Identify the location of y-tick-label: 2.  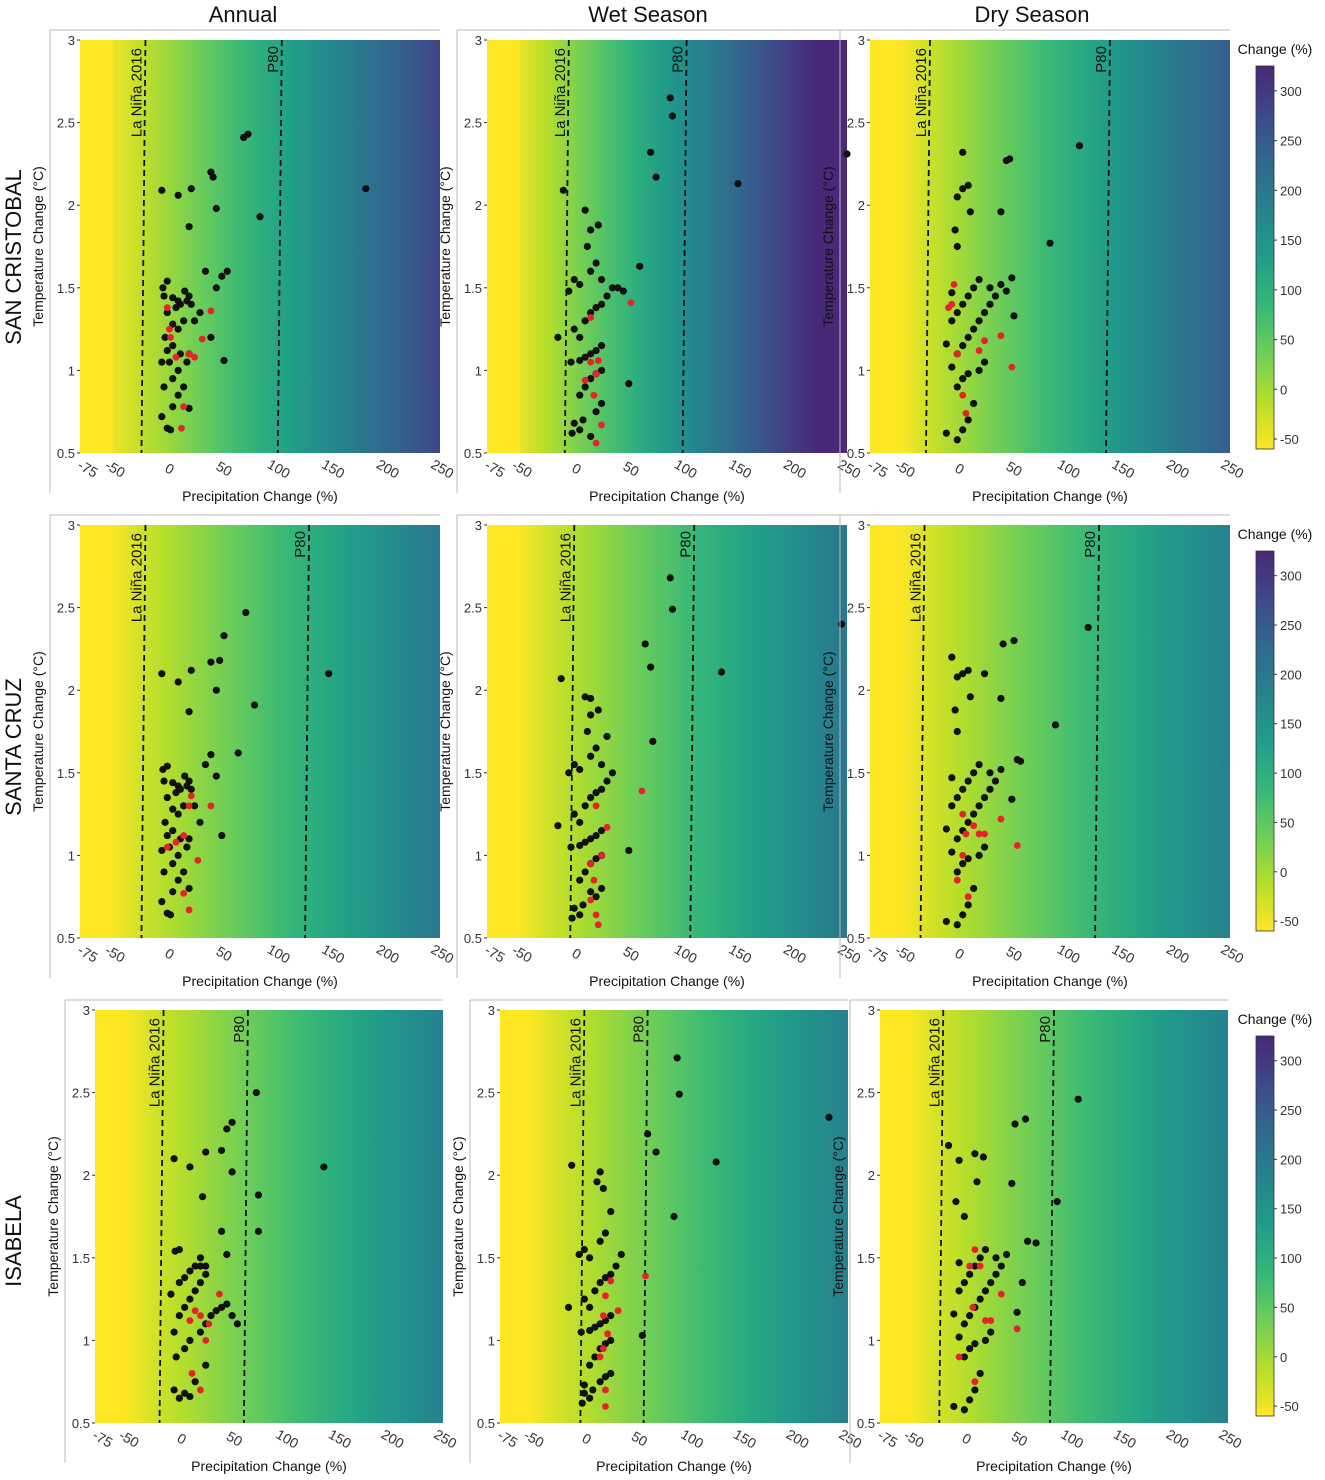
(478, 690).